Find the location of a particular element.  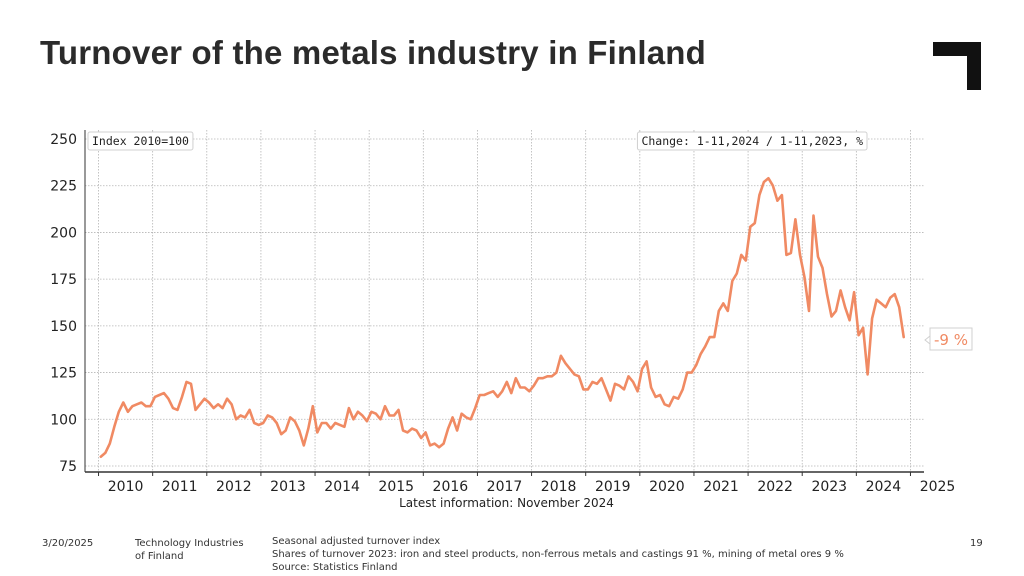

change-period-label-group: Change: 1-11,2024 / 1-11,2023, % is located at coordinates (752, 141).